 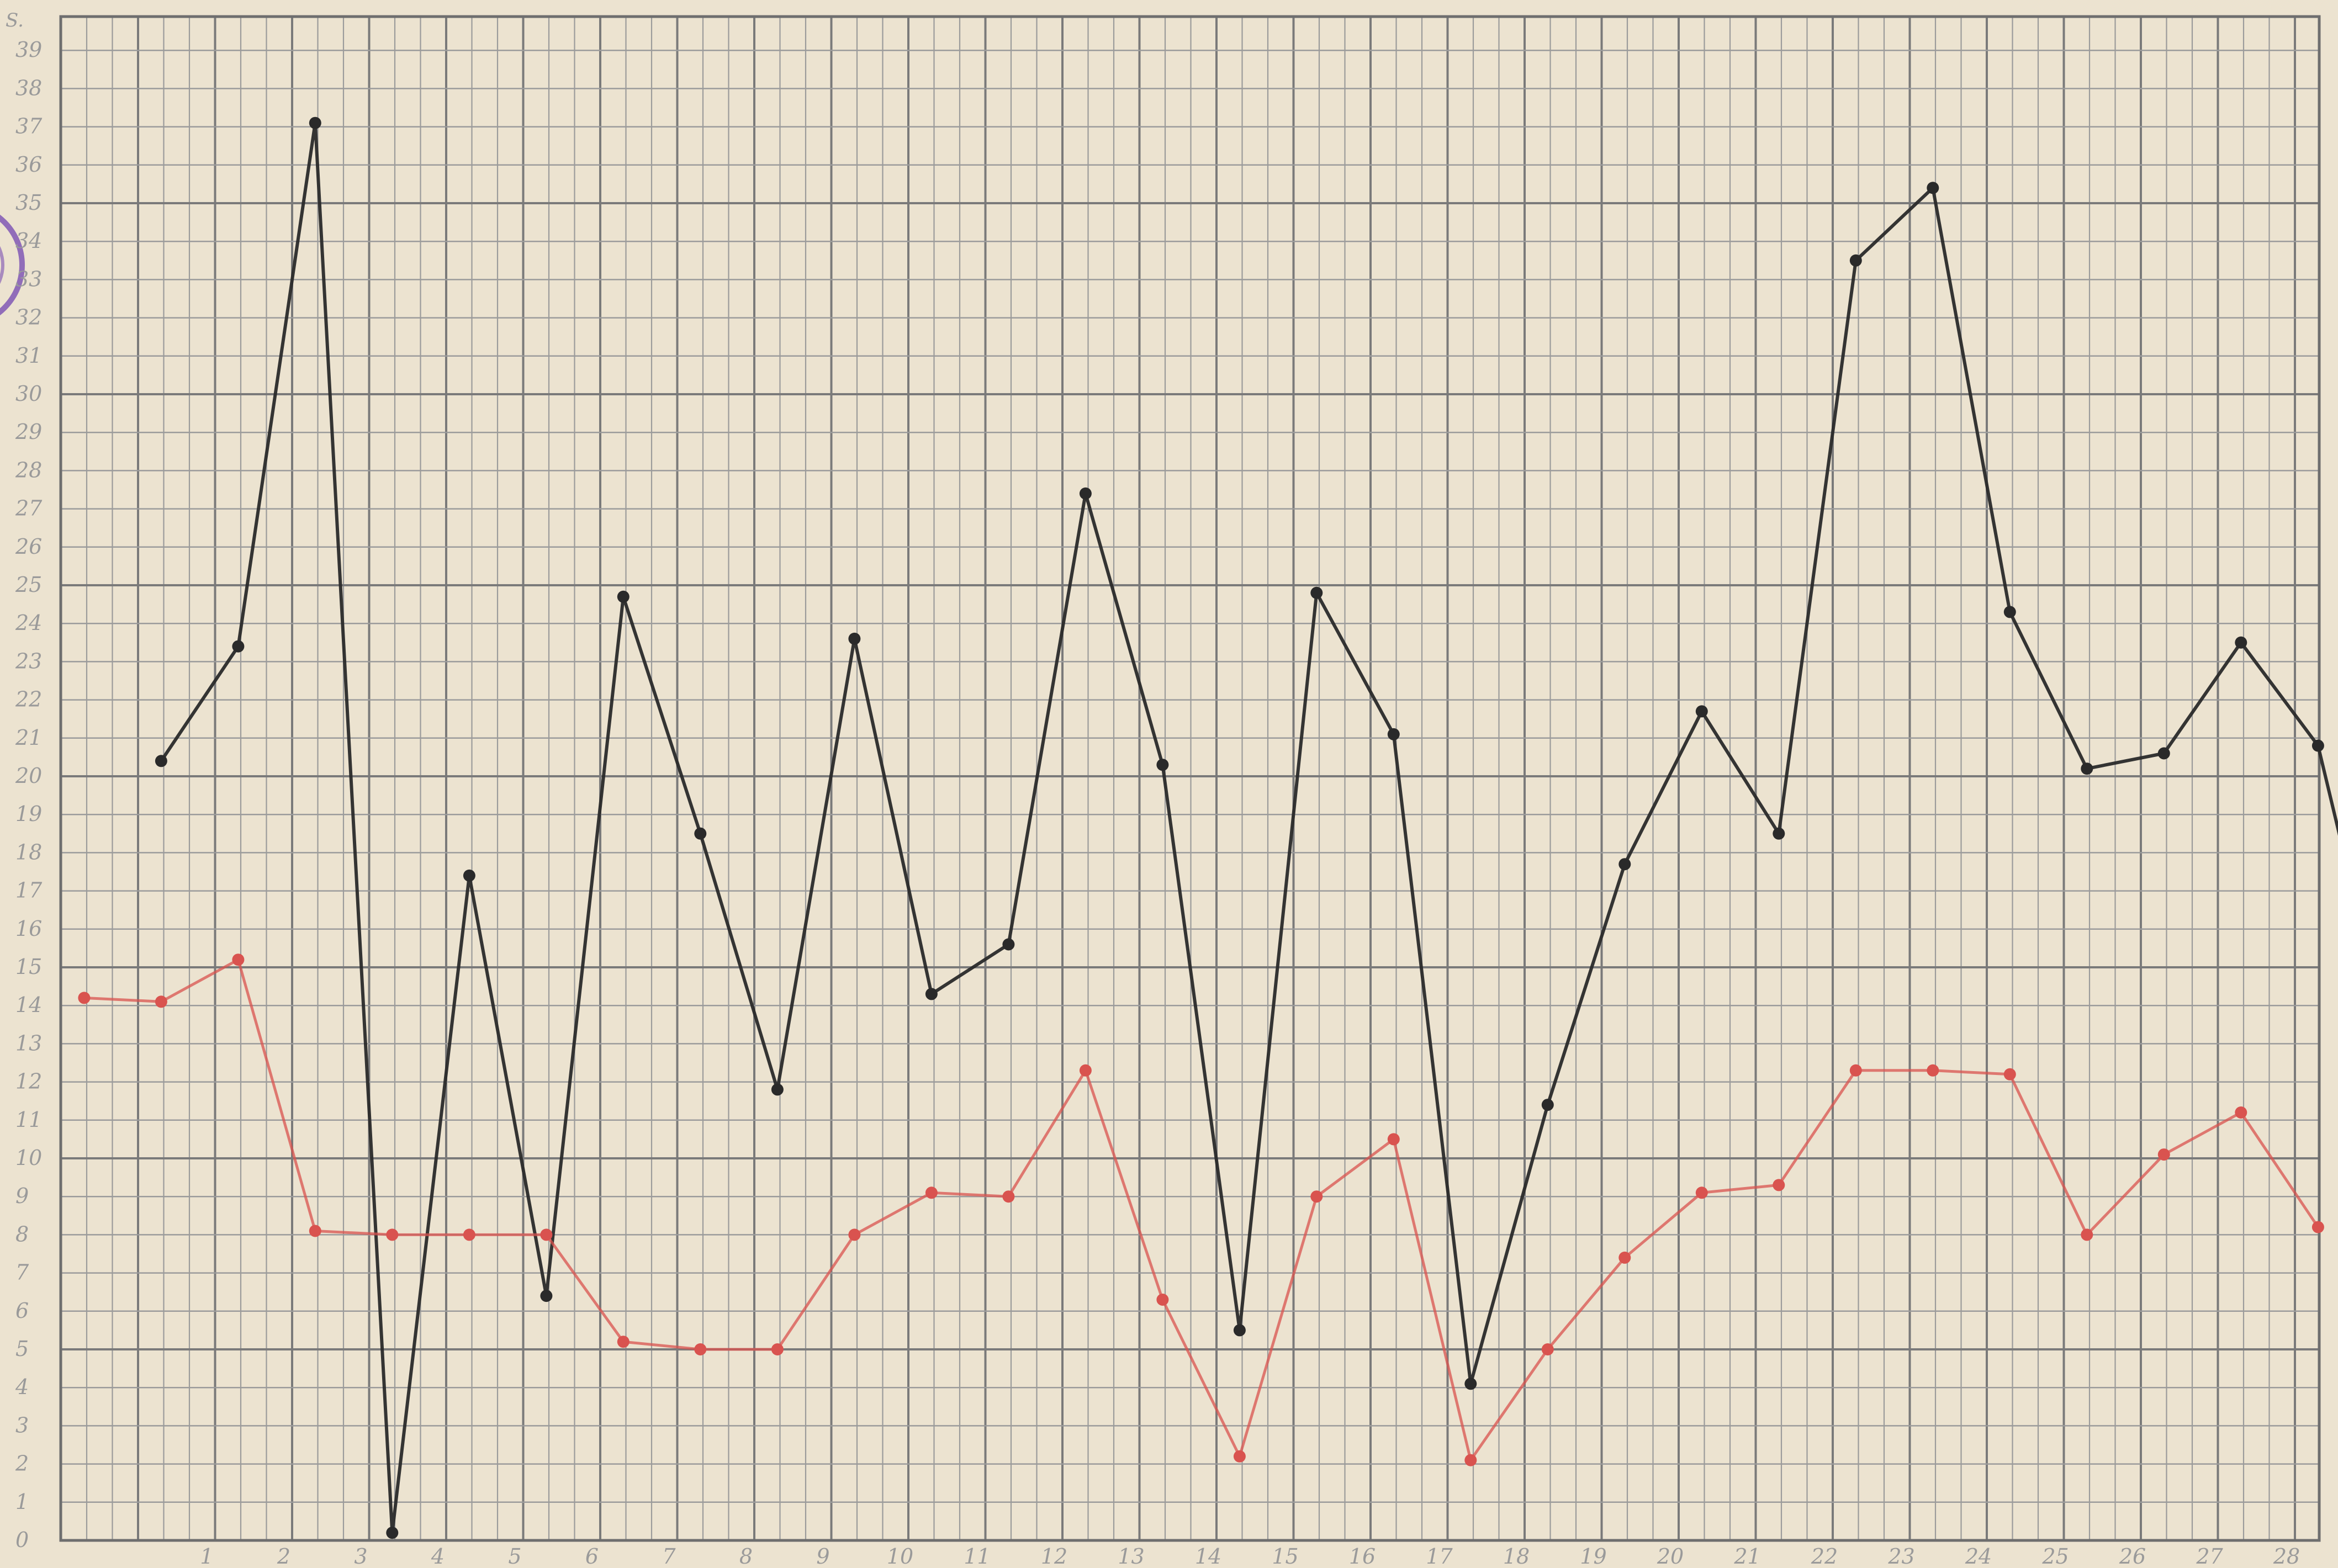 I want to click on x-tick-label: 18, so click(x=1516, y=1556).